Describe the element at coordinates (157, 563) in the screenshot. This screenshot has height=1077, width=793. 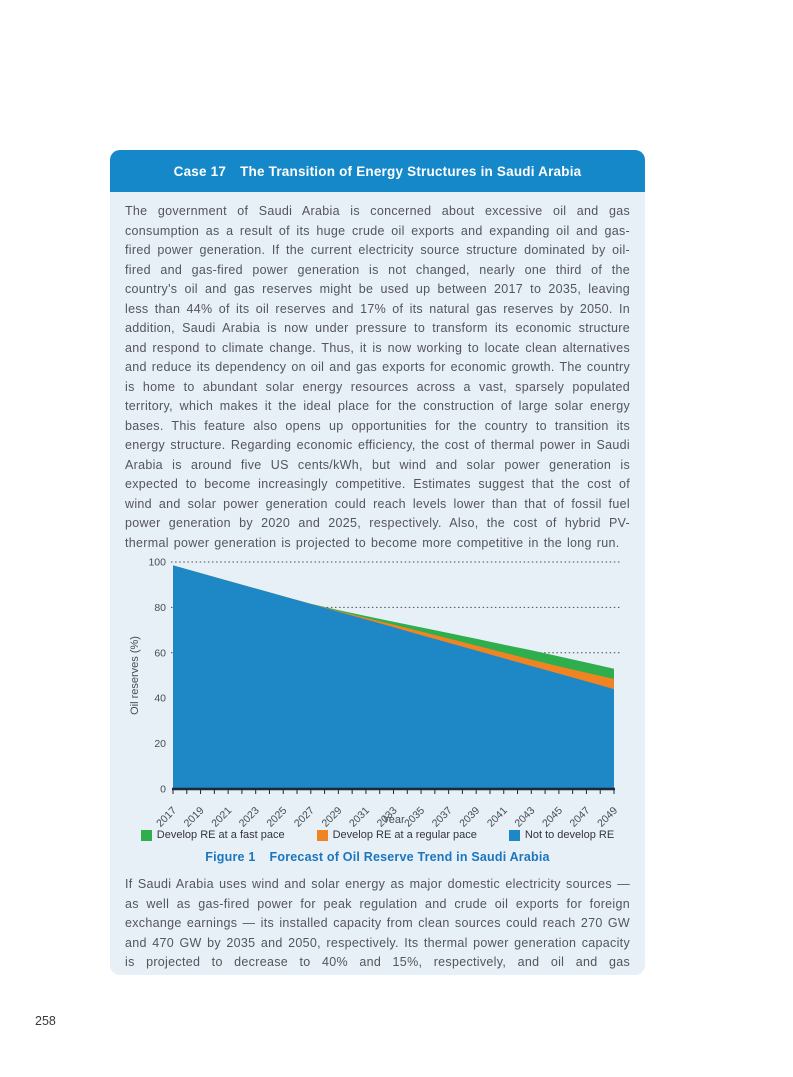
I see `y-tick-label-100: 100` at that location.